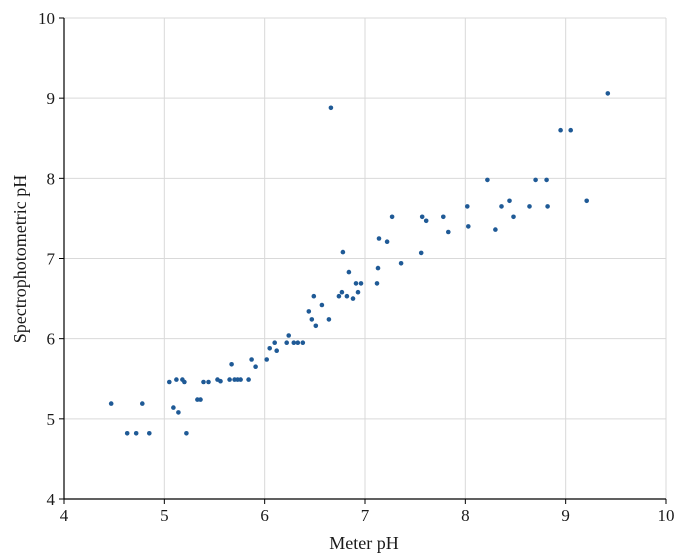 The width and height of the screenshot is (680, 554). What do you see at coordinates (565, 515) in the screenshot?
I see `x-tick-label: 9` at bounding box center [565, 515].